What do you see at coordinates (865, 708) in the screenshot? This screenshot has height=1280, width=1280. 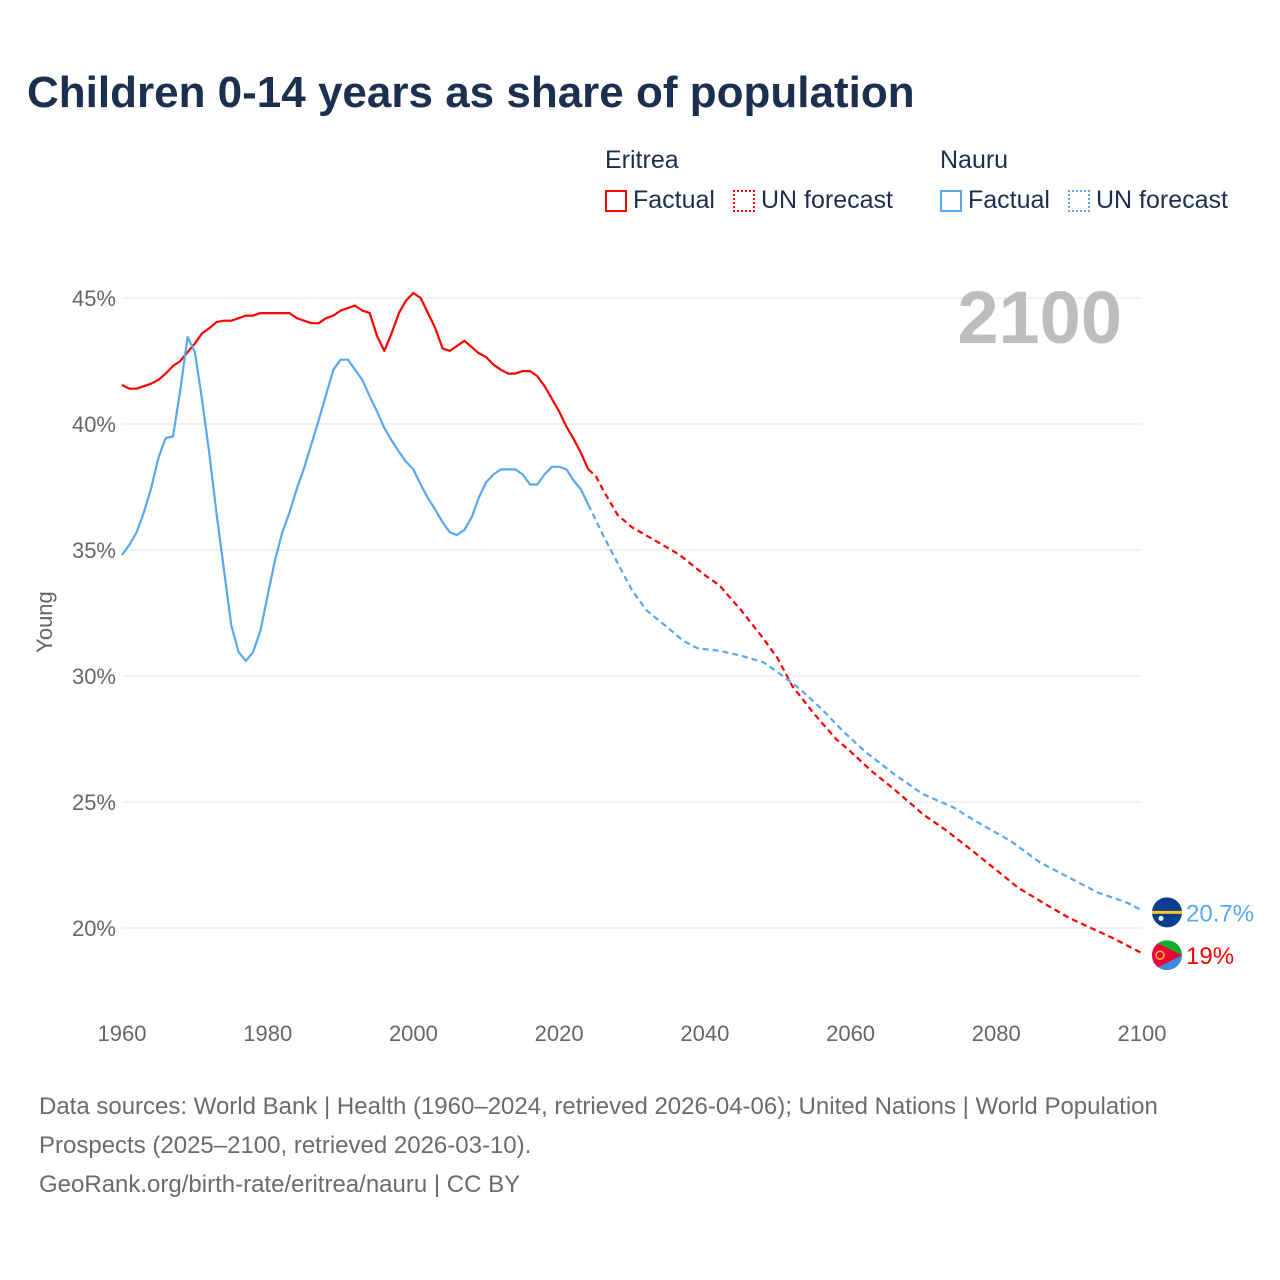 I see `nauru-forecast-line` at bounding box center [865, 708].